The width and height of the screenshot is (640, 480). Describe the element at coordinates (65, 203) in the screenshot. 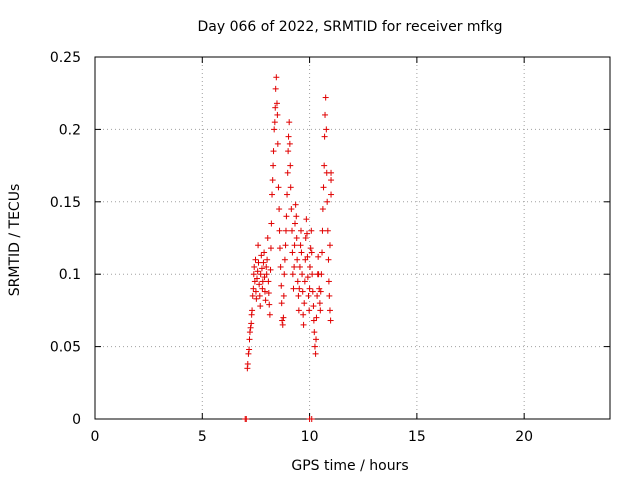

I see `y-tick-label: 0.15` at that location.